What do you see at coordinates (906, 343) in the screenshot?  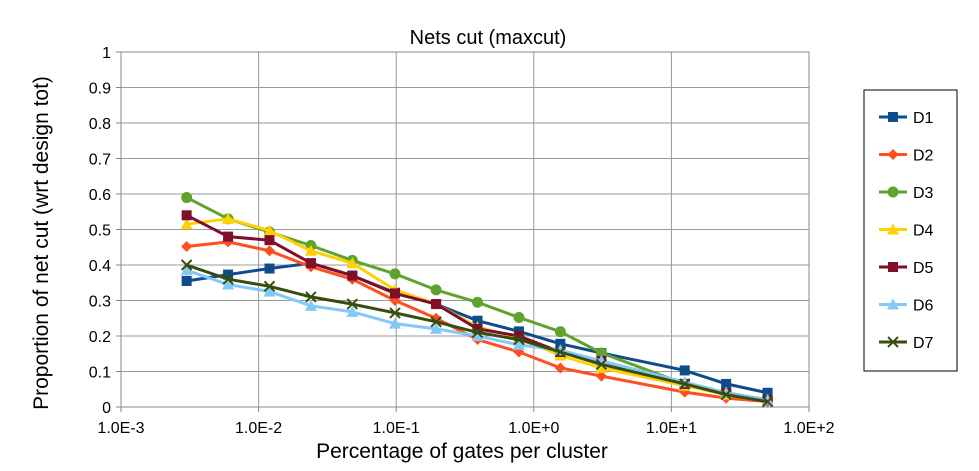 I see `legend-item-d7: D7` at bounding box center [906, 343].